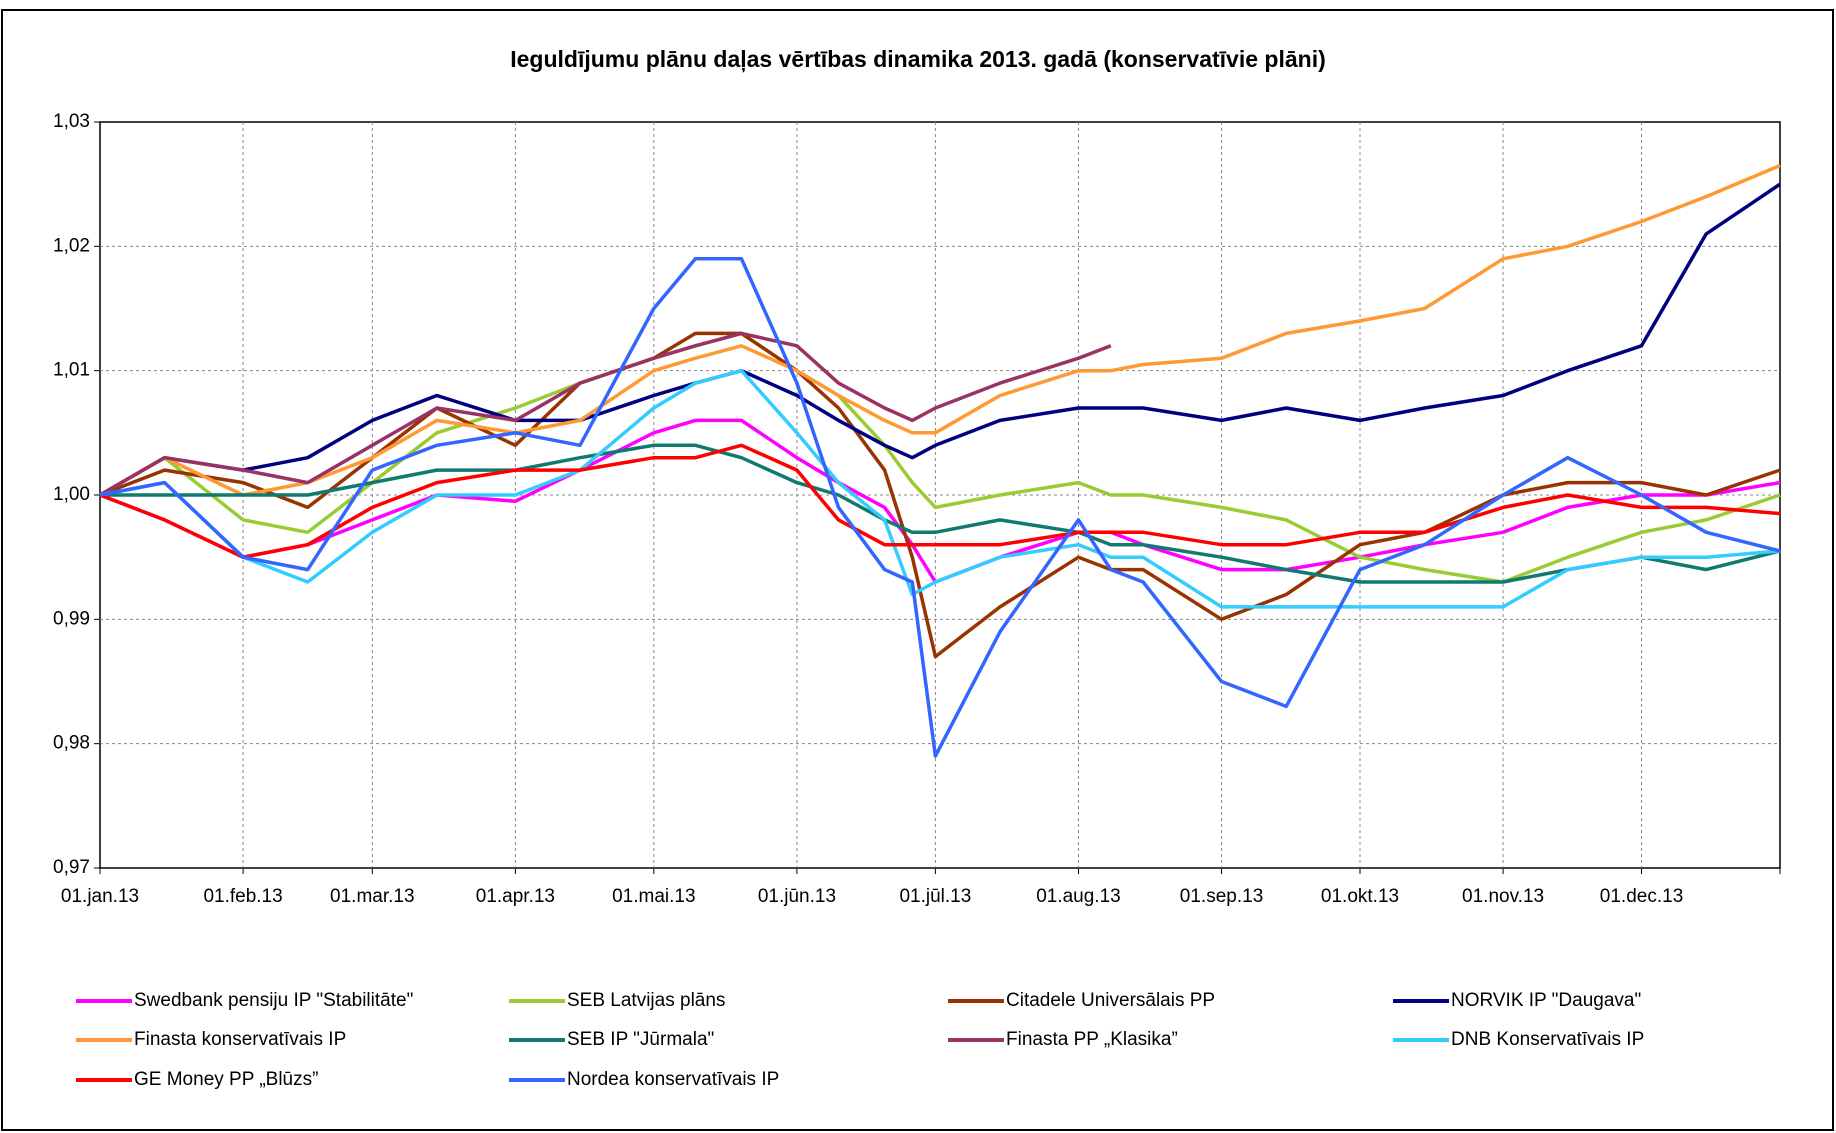 This screenshot has height=1133, width=1836. I want to click on y-tick-label: 0,97, so click(71, 867).